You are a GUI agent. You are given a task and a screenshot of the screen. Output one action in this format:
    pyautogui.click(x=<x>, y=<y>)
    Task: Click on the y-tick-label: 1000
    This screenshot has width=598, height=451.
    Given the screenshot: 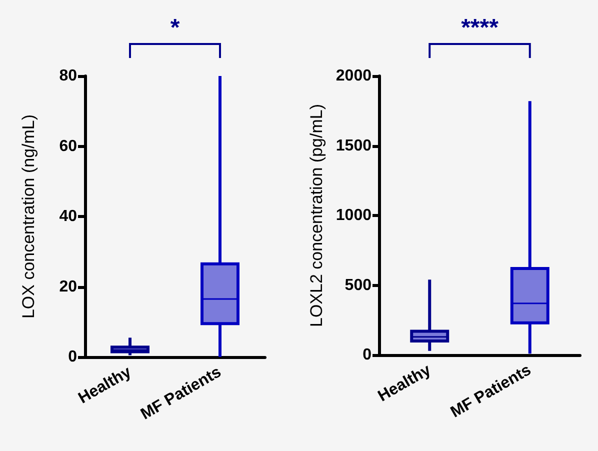 What is the action you would take?
    pyautogui.click(x=354, y=215)
    